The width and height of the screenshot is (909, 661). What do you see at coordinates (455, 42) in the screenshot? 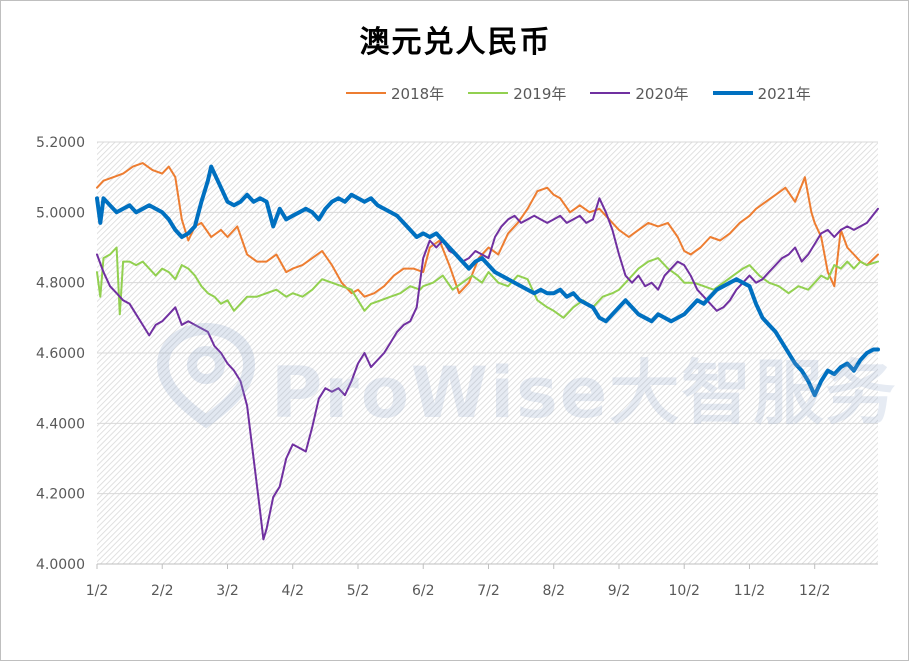
I see `chart-title: 澳元兑人民币` at bounding box center [455, 42].